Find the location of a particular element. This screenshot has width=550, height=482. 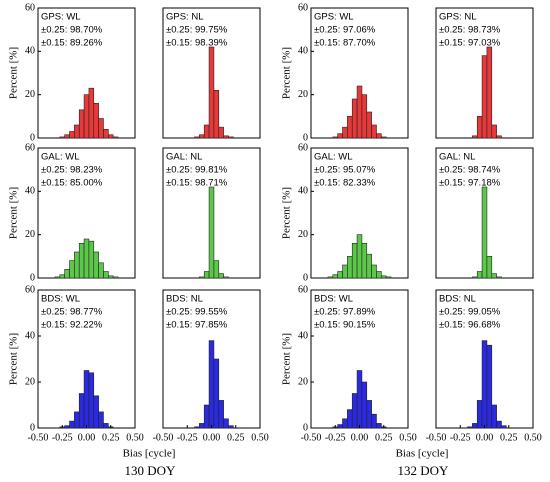

annotation: ±0.15: 90.15% is located at coordinates (345, 325).